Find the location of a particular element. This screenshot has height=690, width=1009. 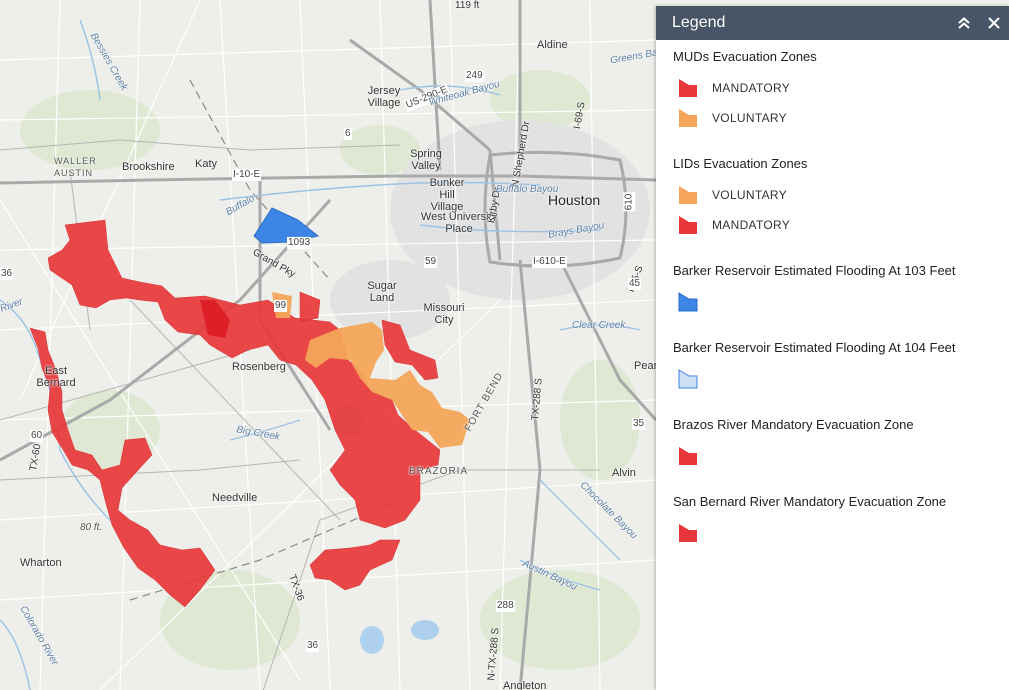

water-clear-creek: Clear Creek is located at coordinates (599, 325).